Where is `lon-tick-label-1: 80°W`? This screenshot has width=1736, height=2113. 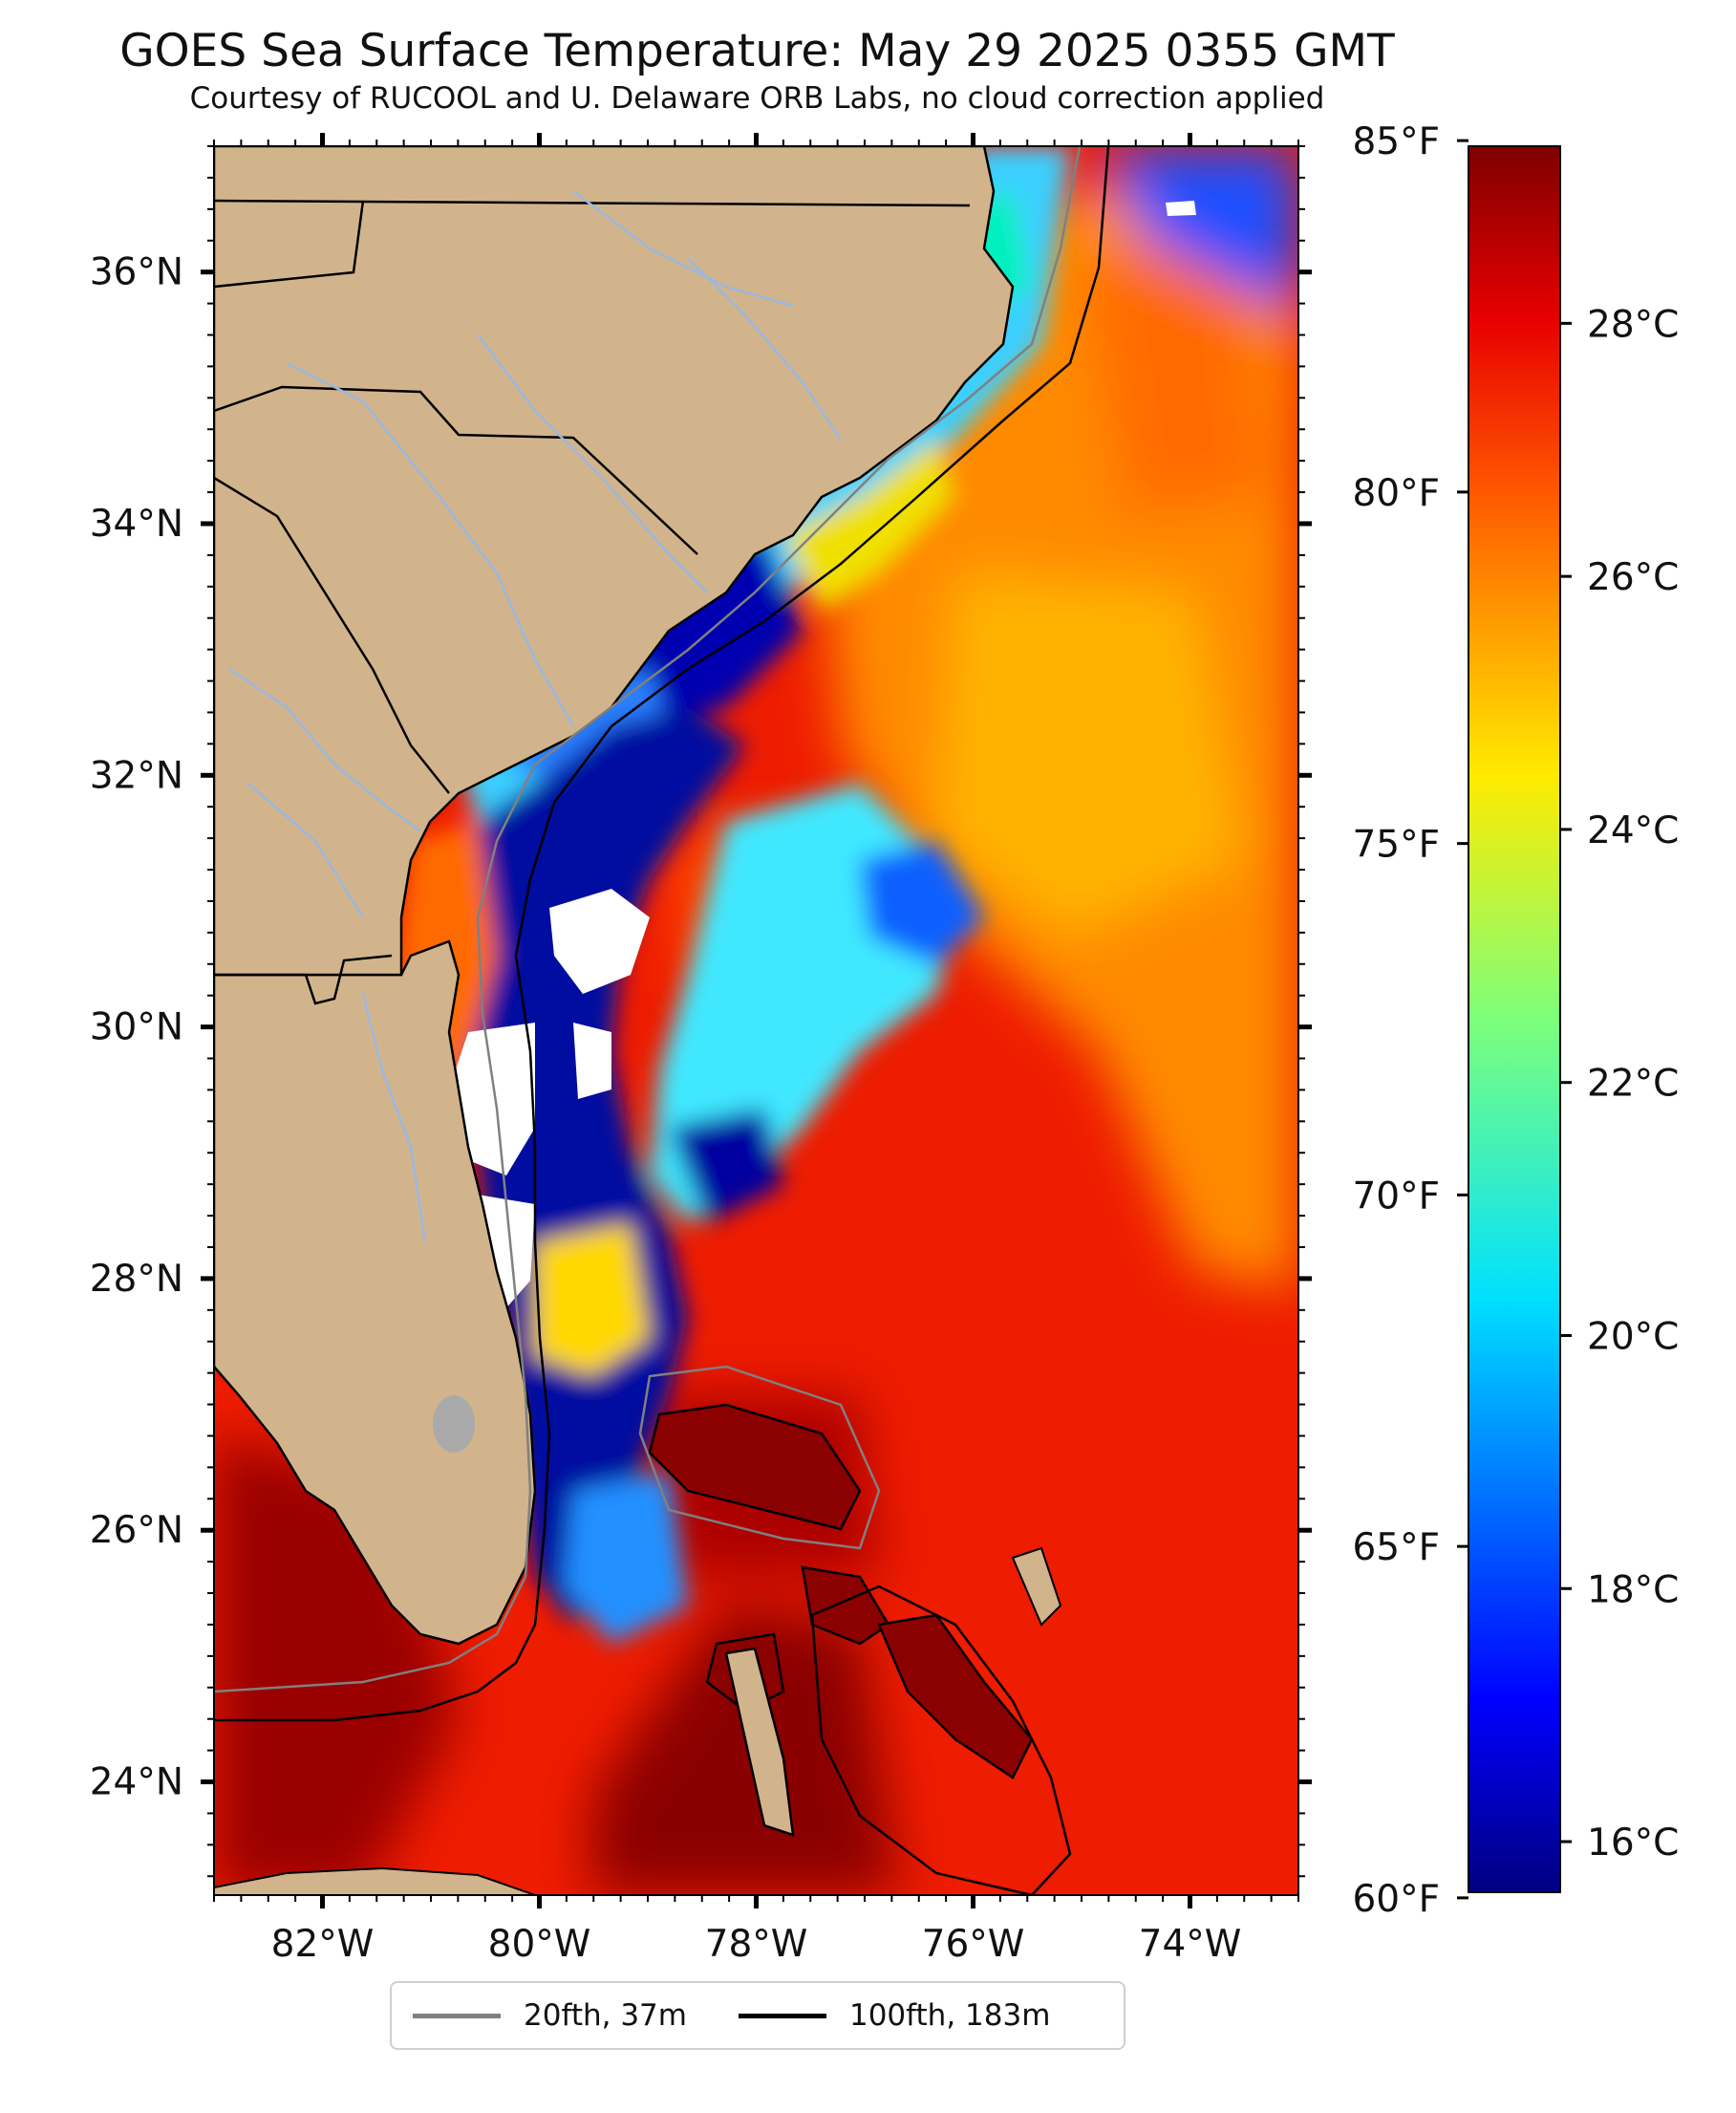
lon-tick-label-1: 80°W is located at coordinates (539, 1944).